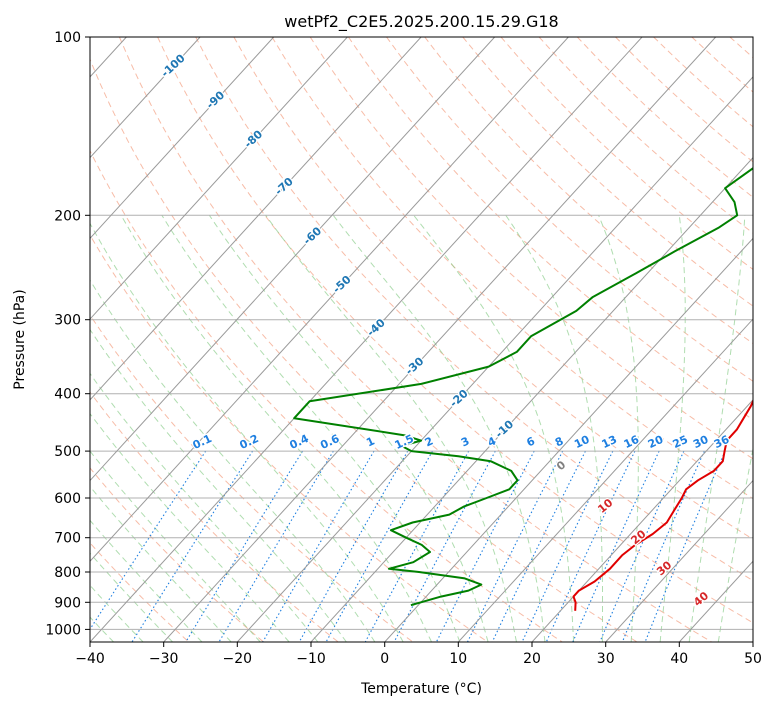 Image resolution: width=775 pixels, height=708 pixels. I want to click on x-tick-label: −30, so click(164, 659).